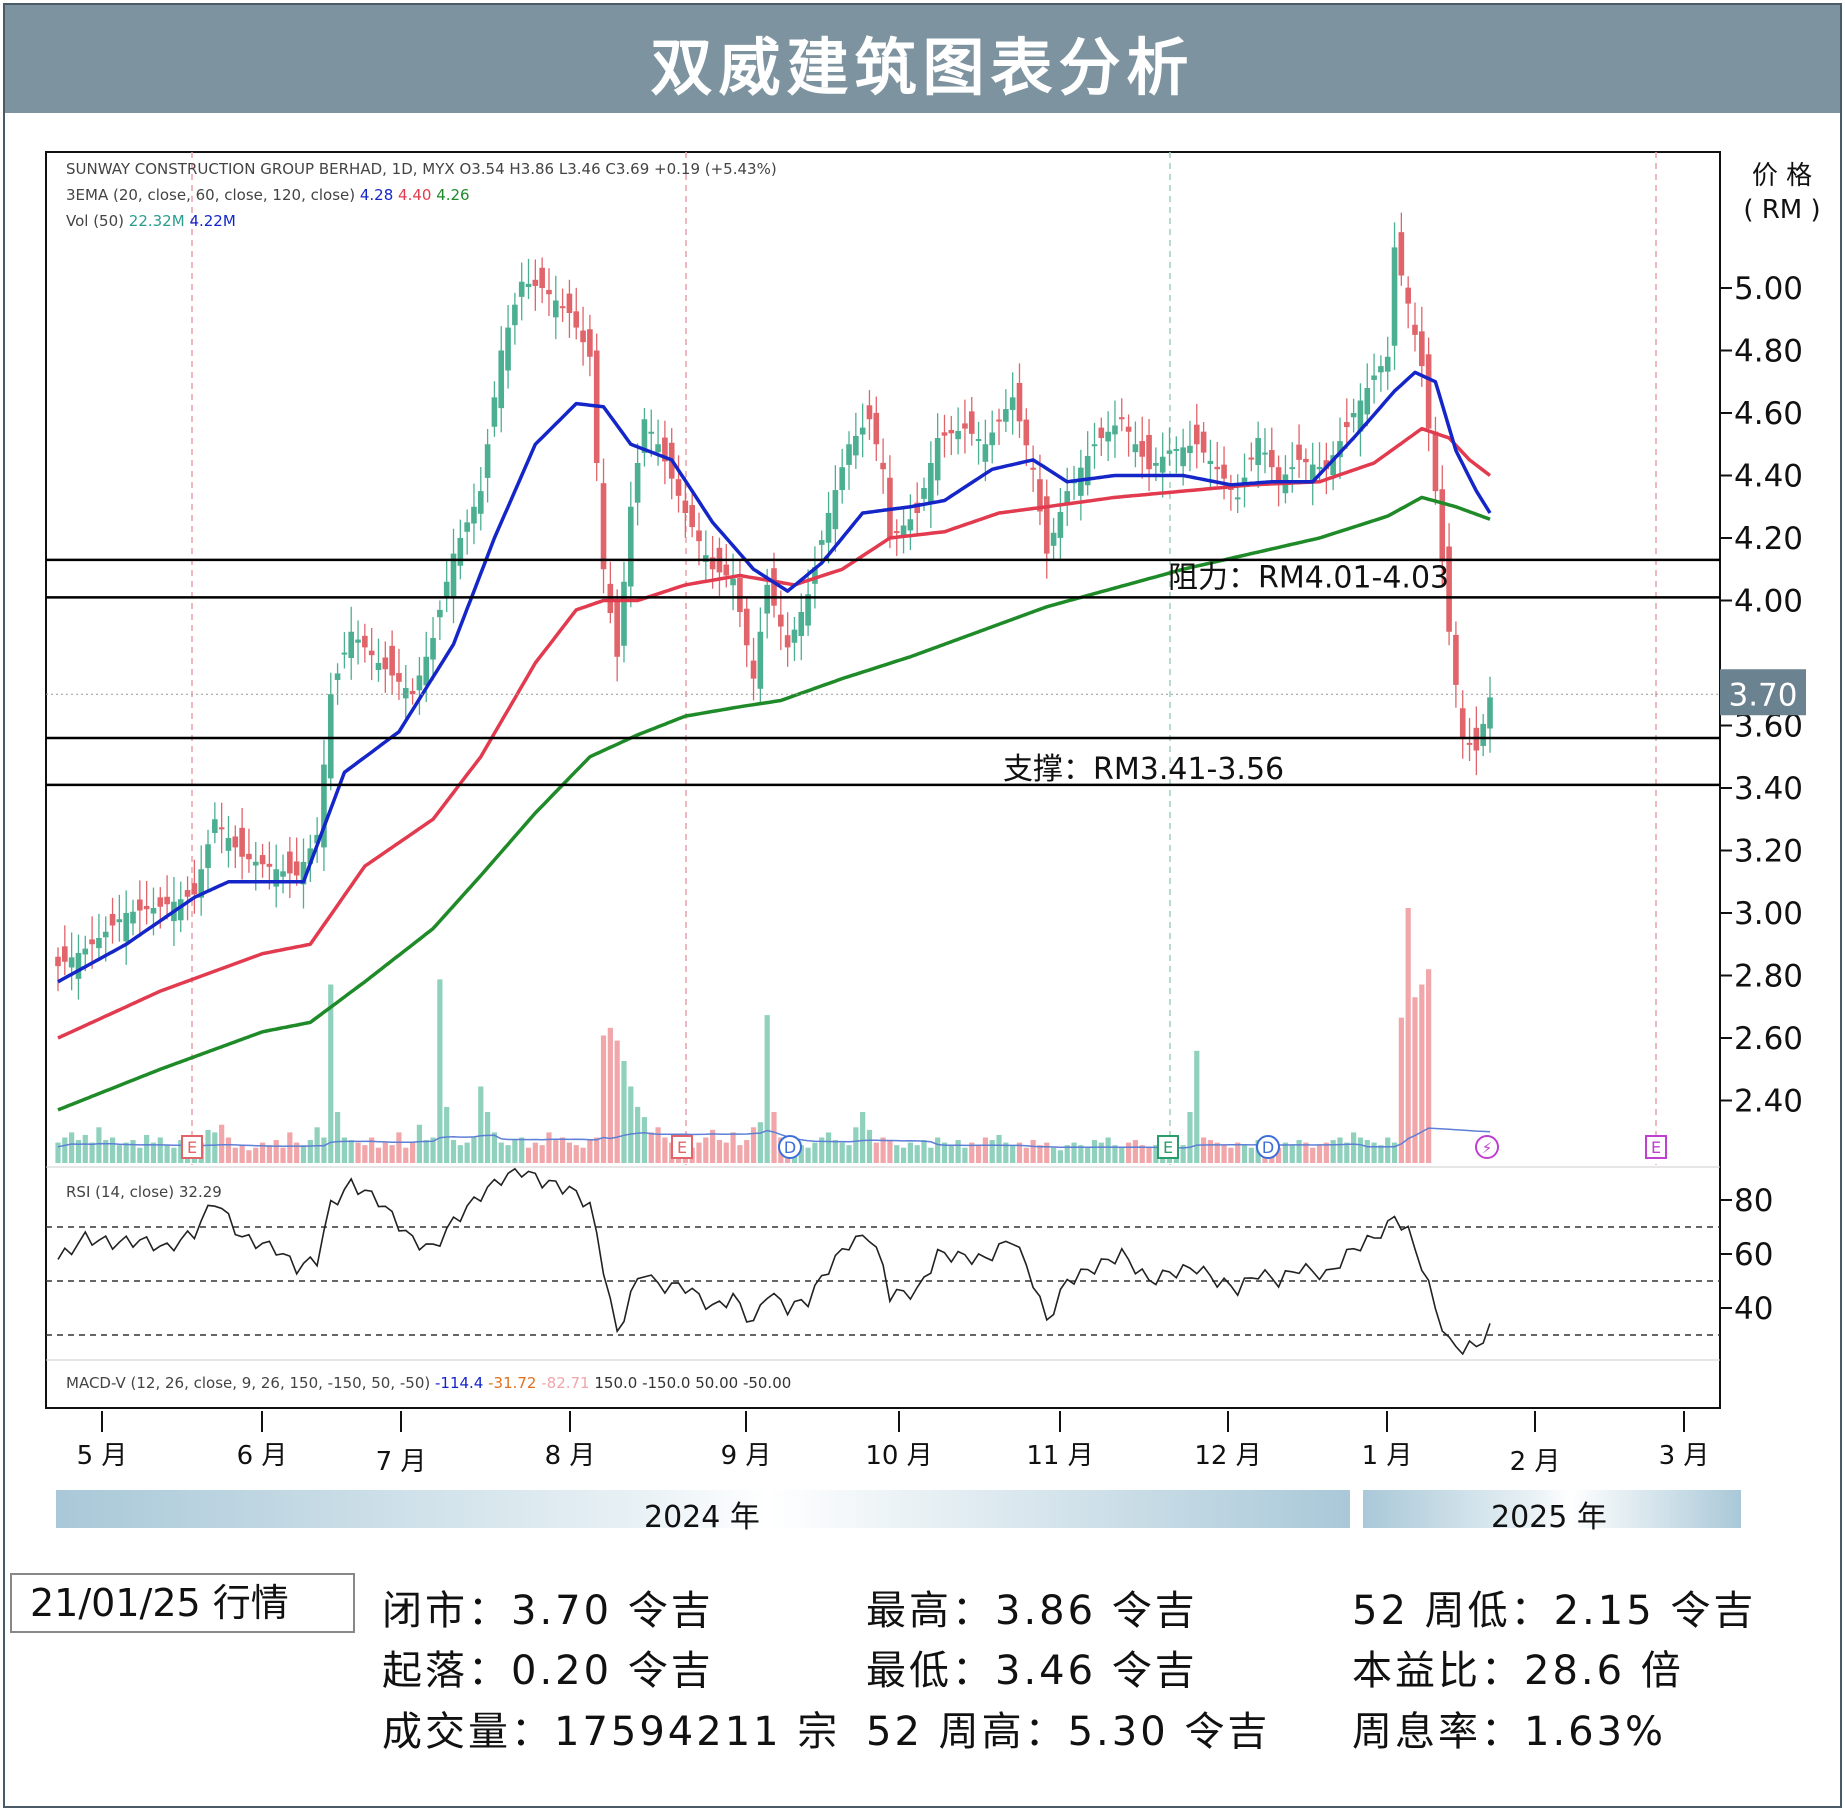 The height and width of the screenshot is (1811, 1845). Describe the element at coordinates (1518, 1671) in the screenshot. I see `stat-pe: 本益比：28.6 倍` at that location.